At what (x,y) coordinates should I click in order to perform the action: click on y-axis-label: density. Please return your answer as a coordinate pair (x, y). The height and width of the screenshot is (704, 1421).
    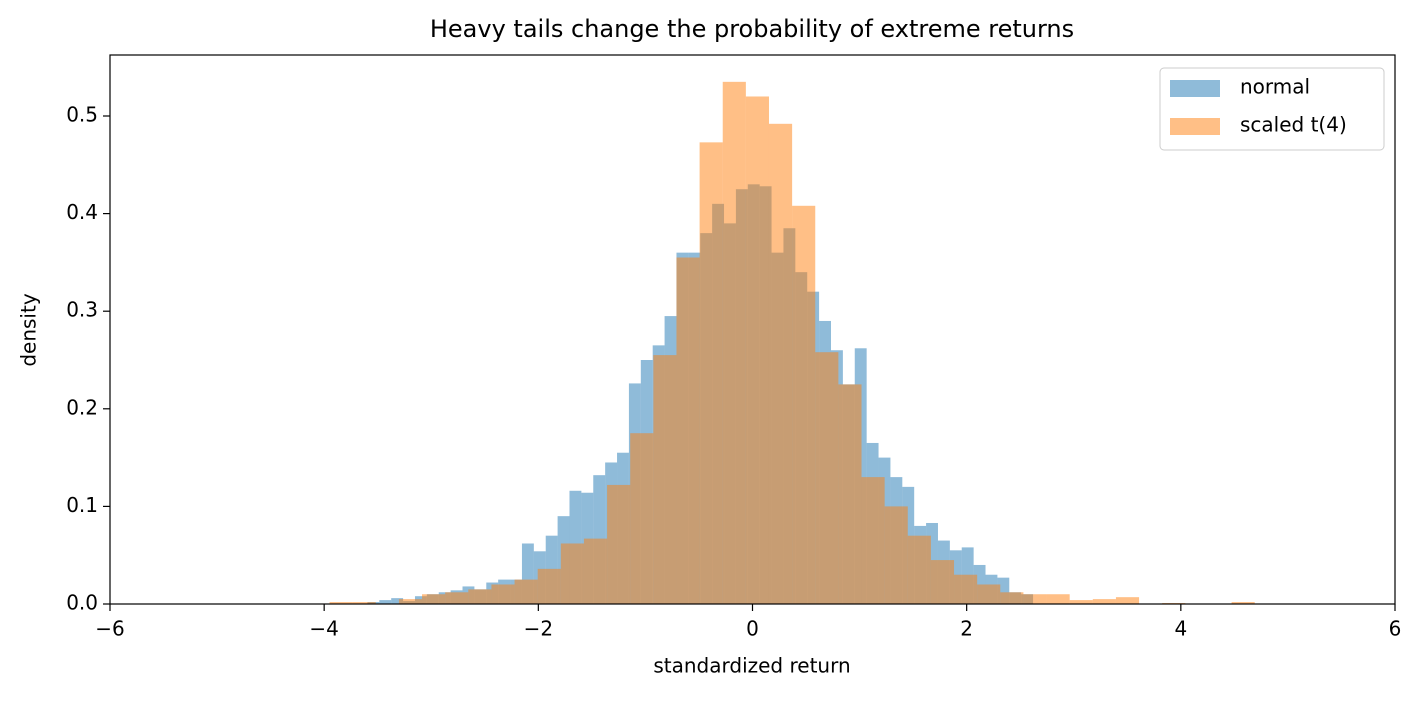
    Looking at the image, I should click on (29, 329).